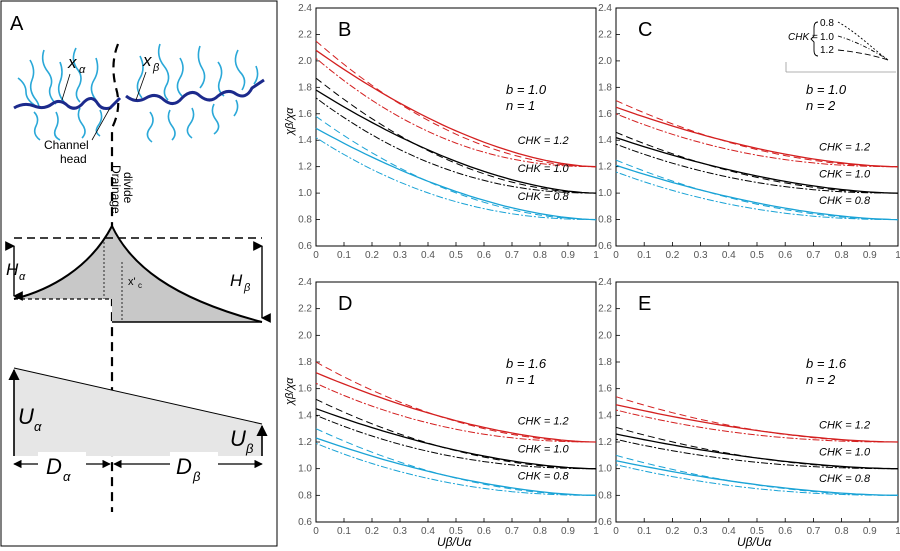 This screenshot has height=551, width=900. Describe the element at coordinates (184, 466) in the screenshot. I see `d-beta-label: D` at that location.